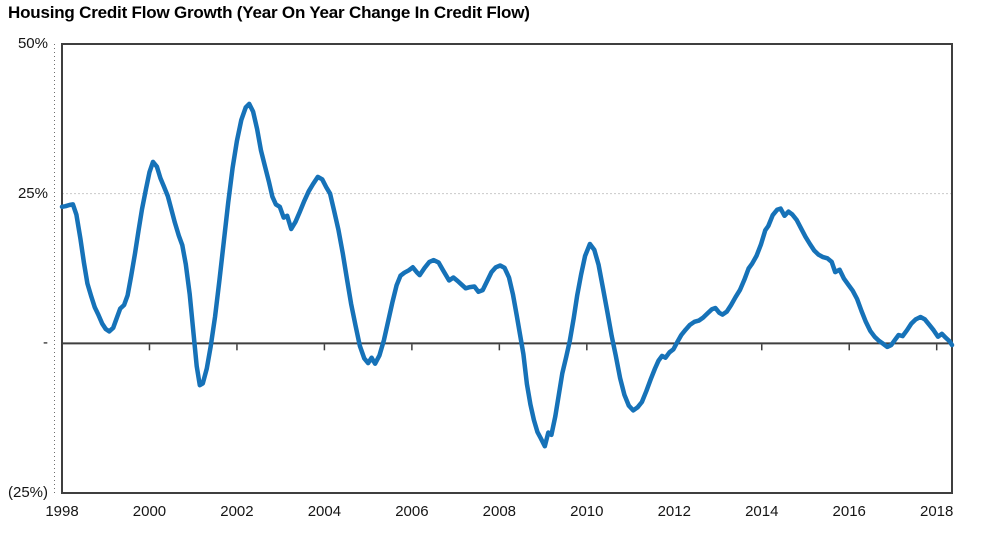 This screenshot has width=998, height=542. Describe the element at coordinates (27, 492) in the screenshot. I see `y-axis-label: (25%)` at that location.